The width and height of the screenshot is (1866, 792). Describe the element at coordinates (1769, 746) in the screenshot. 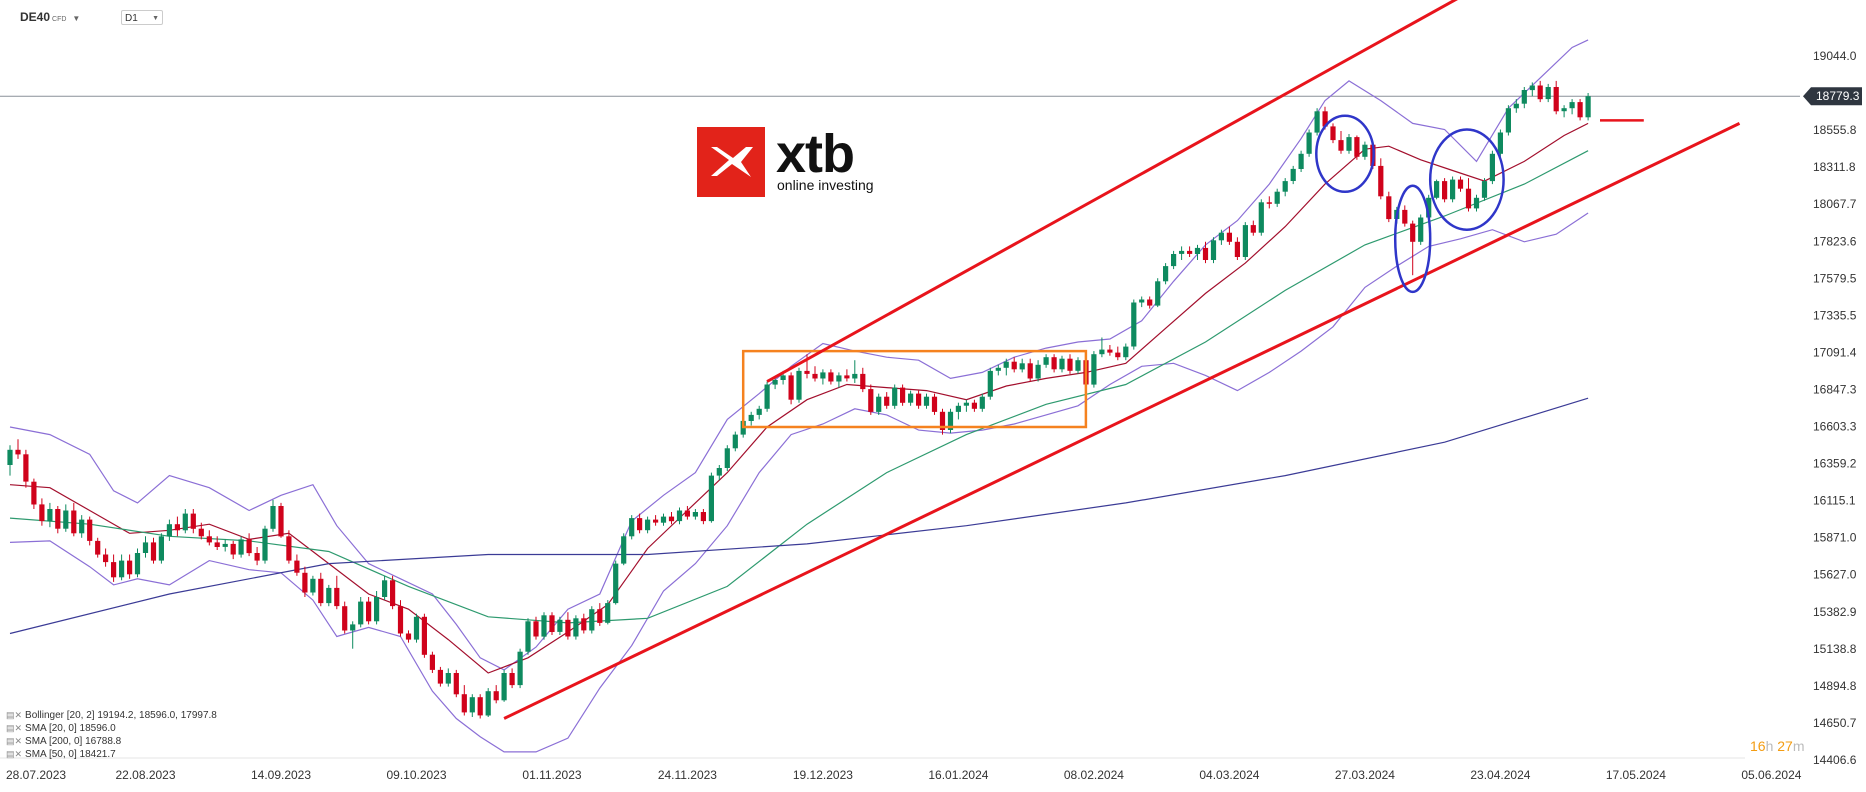

I see `countdown-hours-unit: h` at that location.